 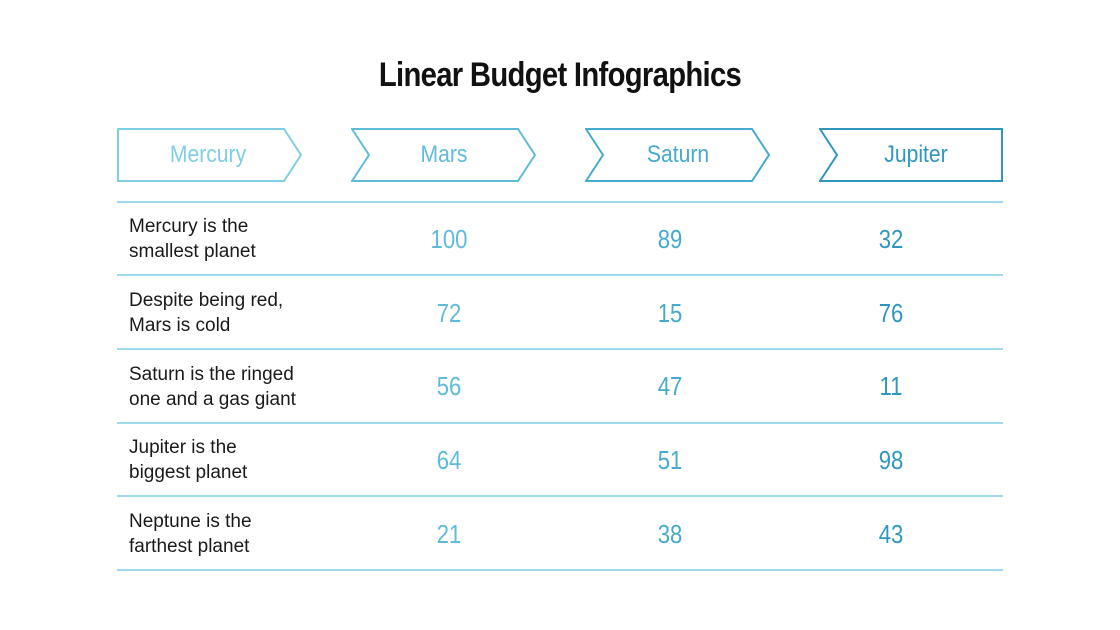 What do you see at coordinates (212, 399) in the screenshot?
I see `desc-line: one and a gas giant` at bounding box center [212, 399].